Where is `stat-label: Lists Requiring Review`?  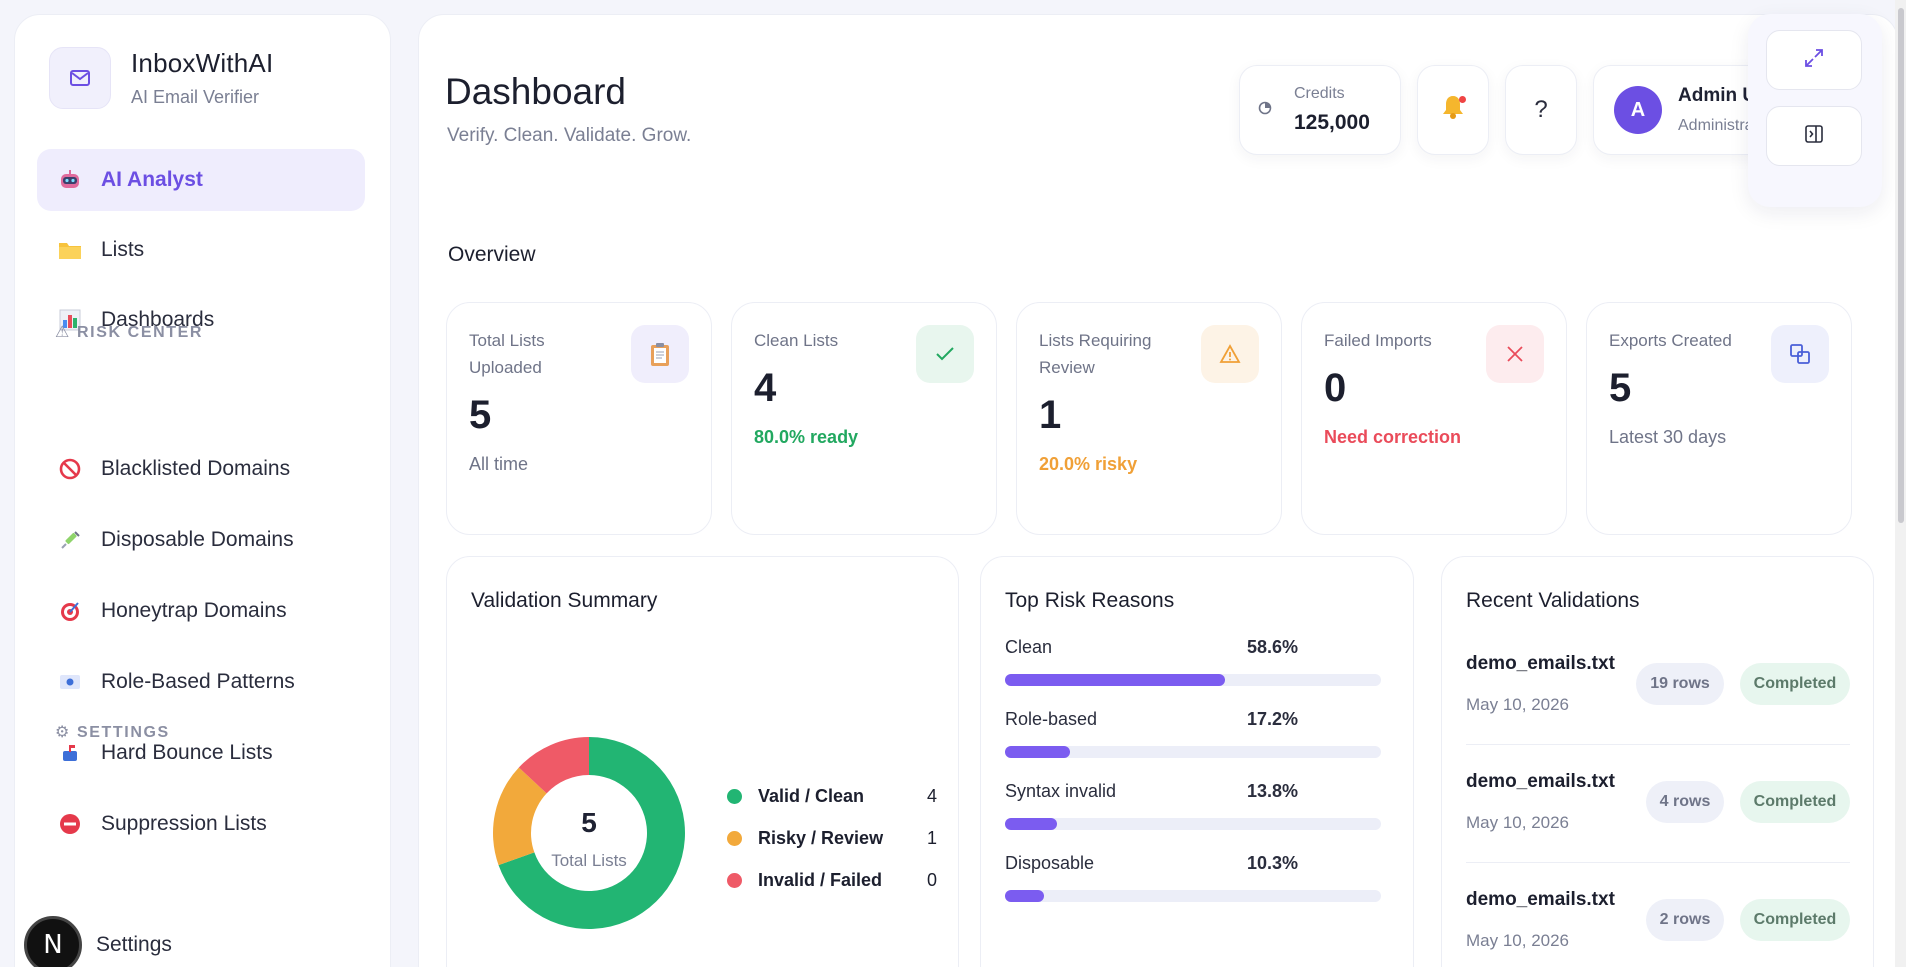 stat-label: Lists Requiring Review is located at coordinates (1095, 354).